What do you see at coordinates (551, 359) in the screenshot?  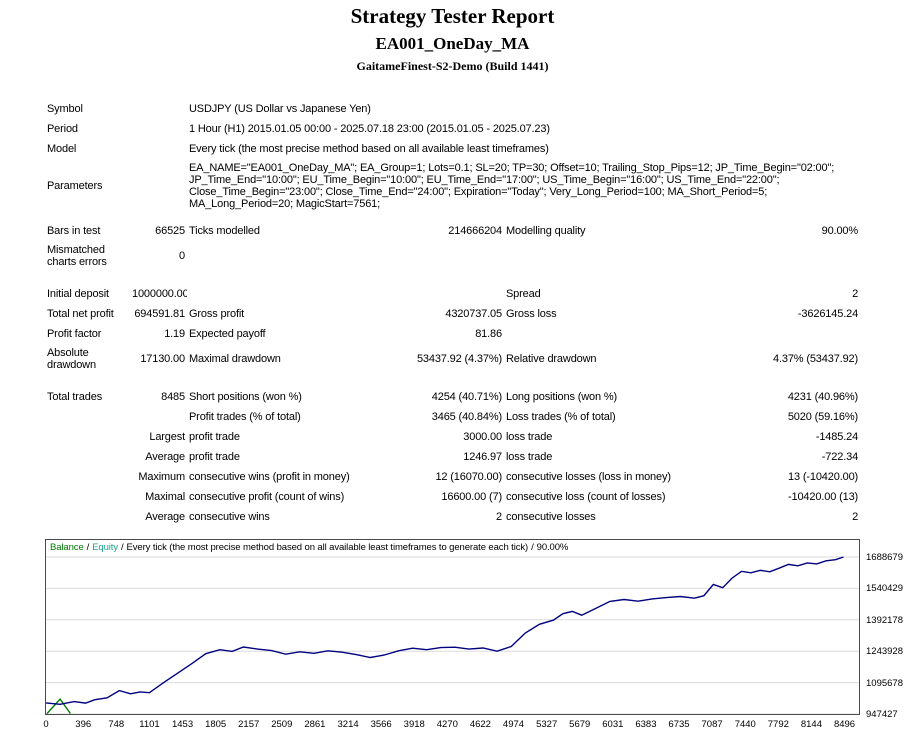 I see `stat-label: Relative drawdown` at bounding box center [551, 359].